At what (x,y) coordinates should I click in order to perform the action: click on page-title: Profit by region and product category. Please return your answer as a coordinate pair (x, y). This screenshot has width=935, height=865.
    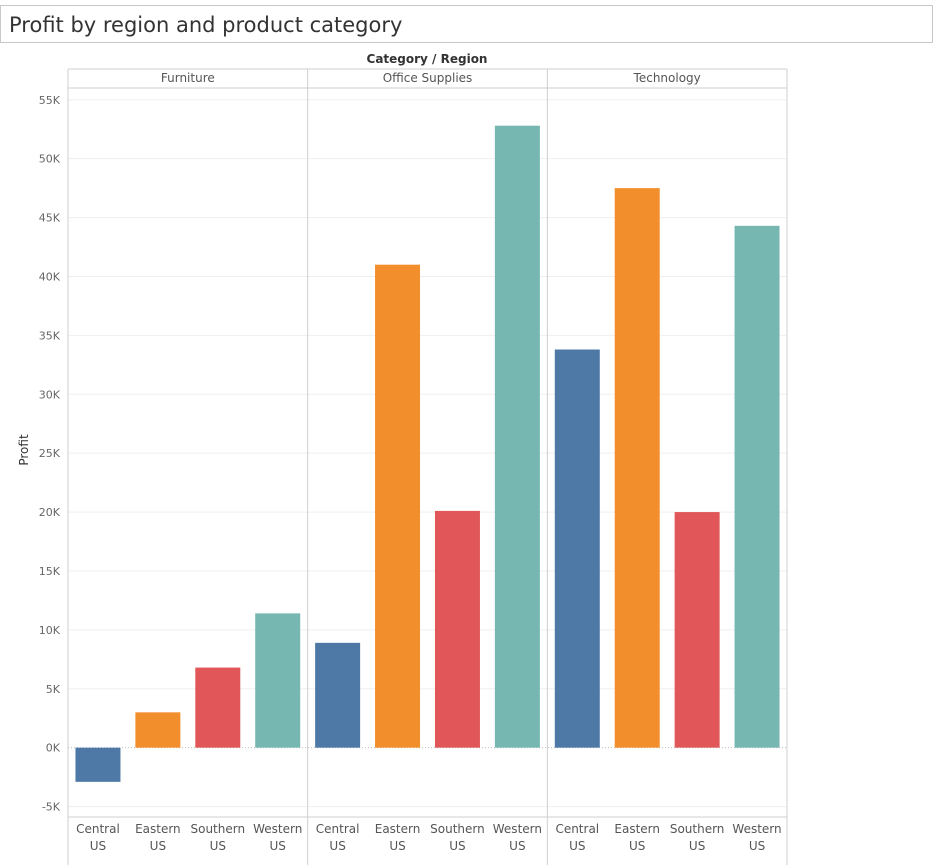
    Looking at the image, I should click on (466, 24).